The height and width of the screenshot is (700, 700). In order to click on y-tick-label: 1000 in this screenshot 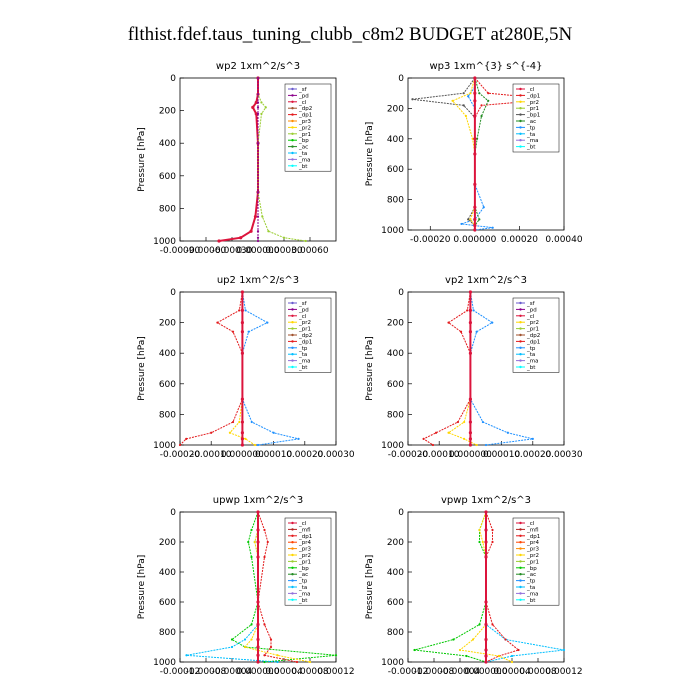, I will do `click(392, 663)`.